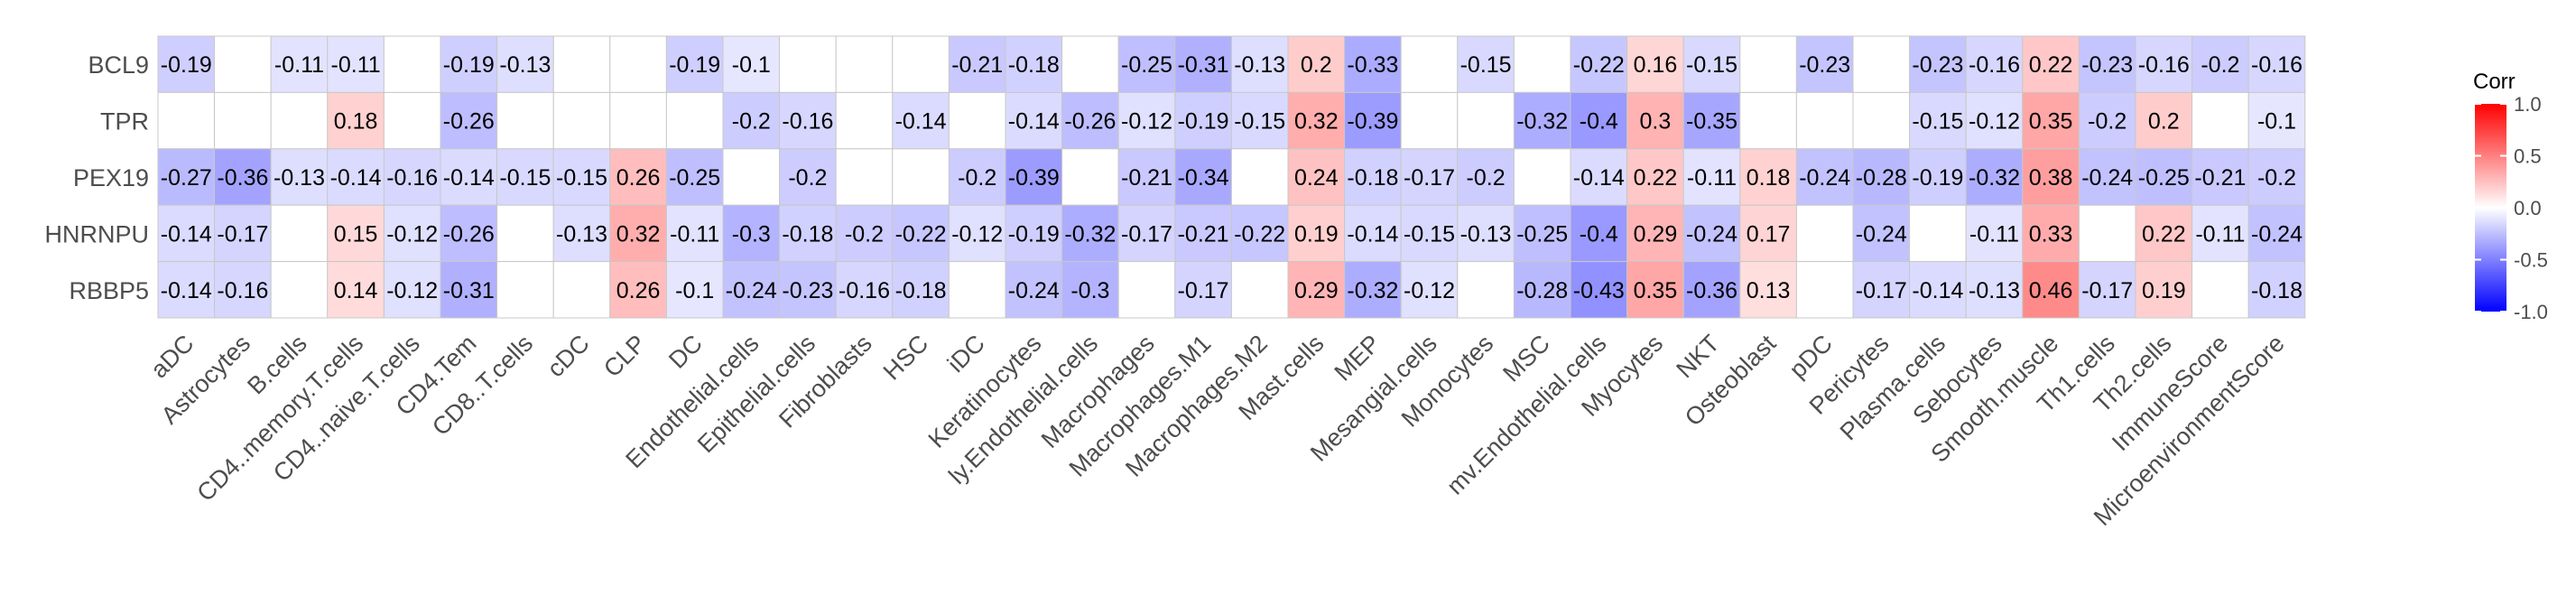  Describe the element at coordinates (638, 234) in the screenshot. I see `cell-value-label: 0.32` at that location.